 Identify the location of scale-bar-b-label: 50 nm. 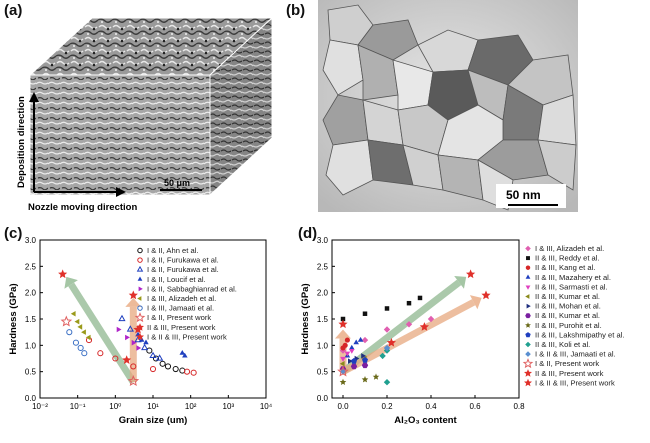
(523, 195).